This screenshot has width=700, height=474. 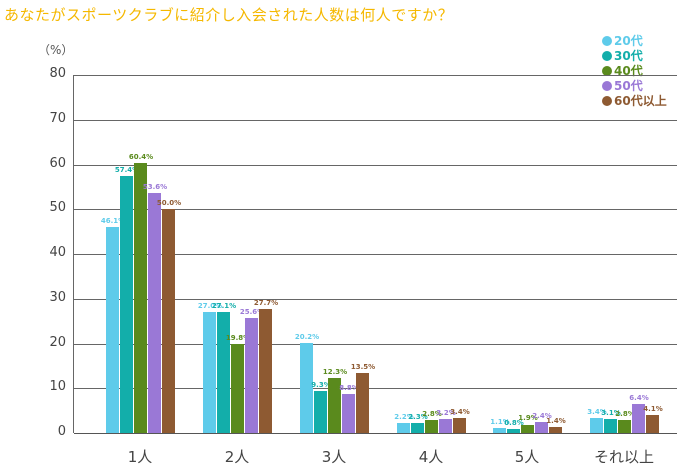 What do you see at coordinates (57, 208) in the screenshot?
I see `y-tick-label: 50` at bounding box center [57, 208].